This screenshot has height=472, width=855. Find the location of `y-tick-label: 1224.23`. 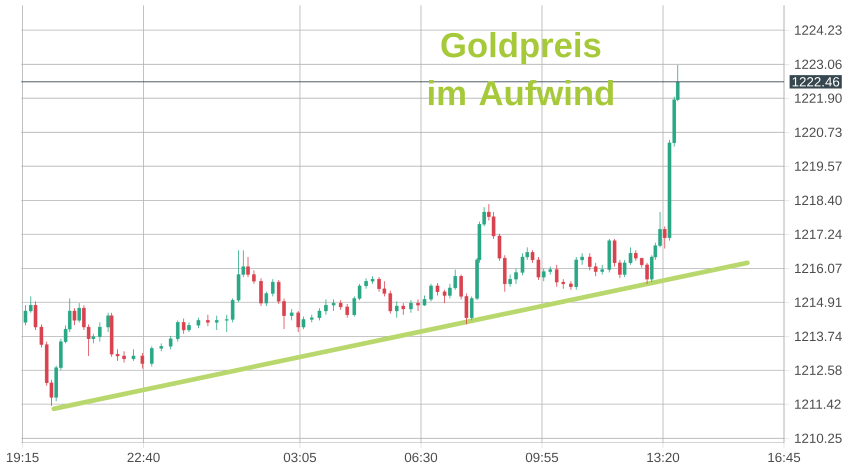

y-tick-label: 1224.23 is located at coordinates (818, 30).